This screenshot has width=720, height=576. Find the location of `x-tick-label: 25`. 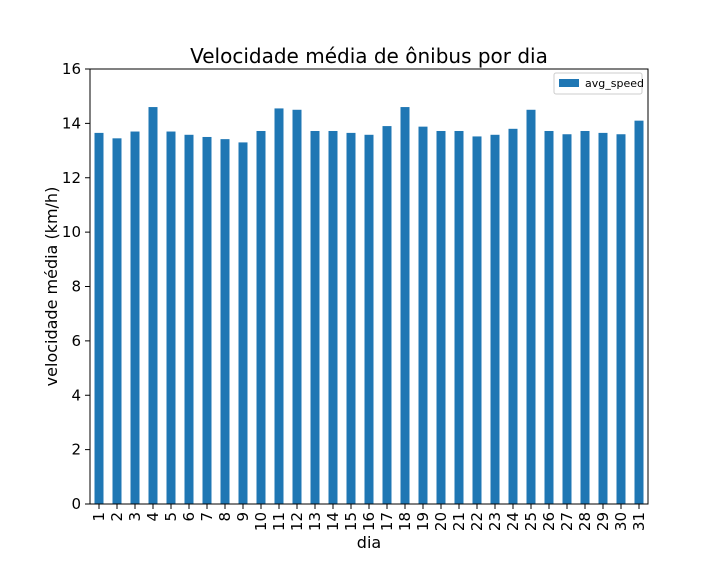

x-tick-label: 25 is located at coordinates (531, 521).